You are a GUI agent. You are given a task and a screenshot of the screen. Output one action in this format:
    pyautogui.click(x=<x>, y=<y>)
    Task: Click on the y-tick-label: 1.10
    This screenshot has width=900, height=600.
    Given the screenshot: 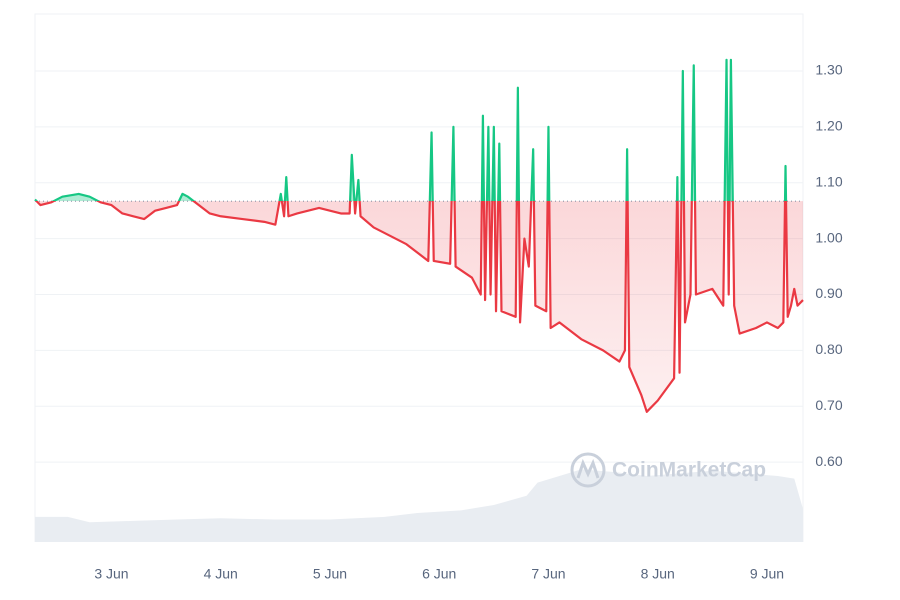 What is the action you would take?
    pyautogui.click(x=828, y=181)
    